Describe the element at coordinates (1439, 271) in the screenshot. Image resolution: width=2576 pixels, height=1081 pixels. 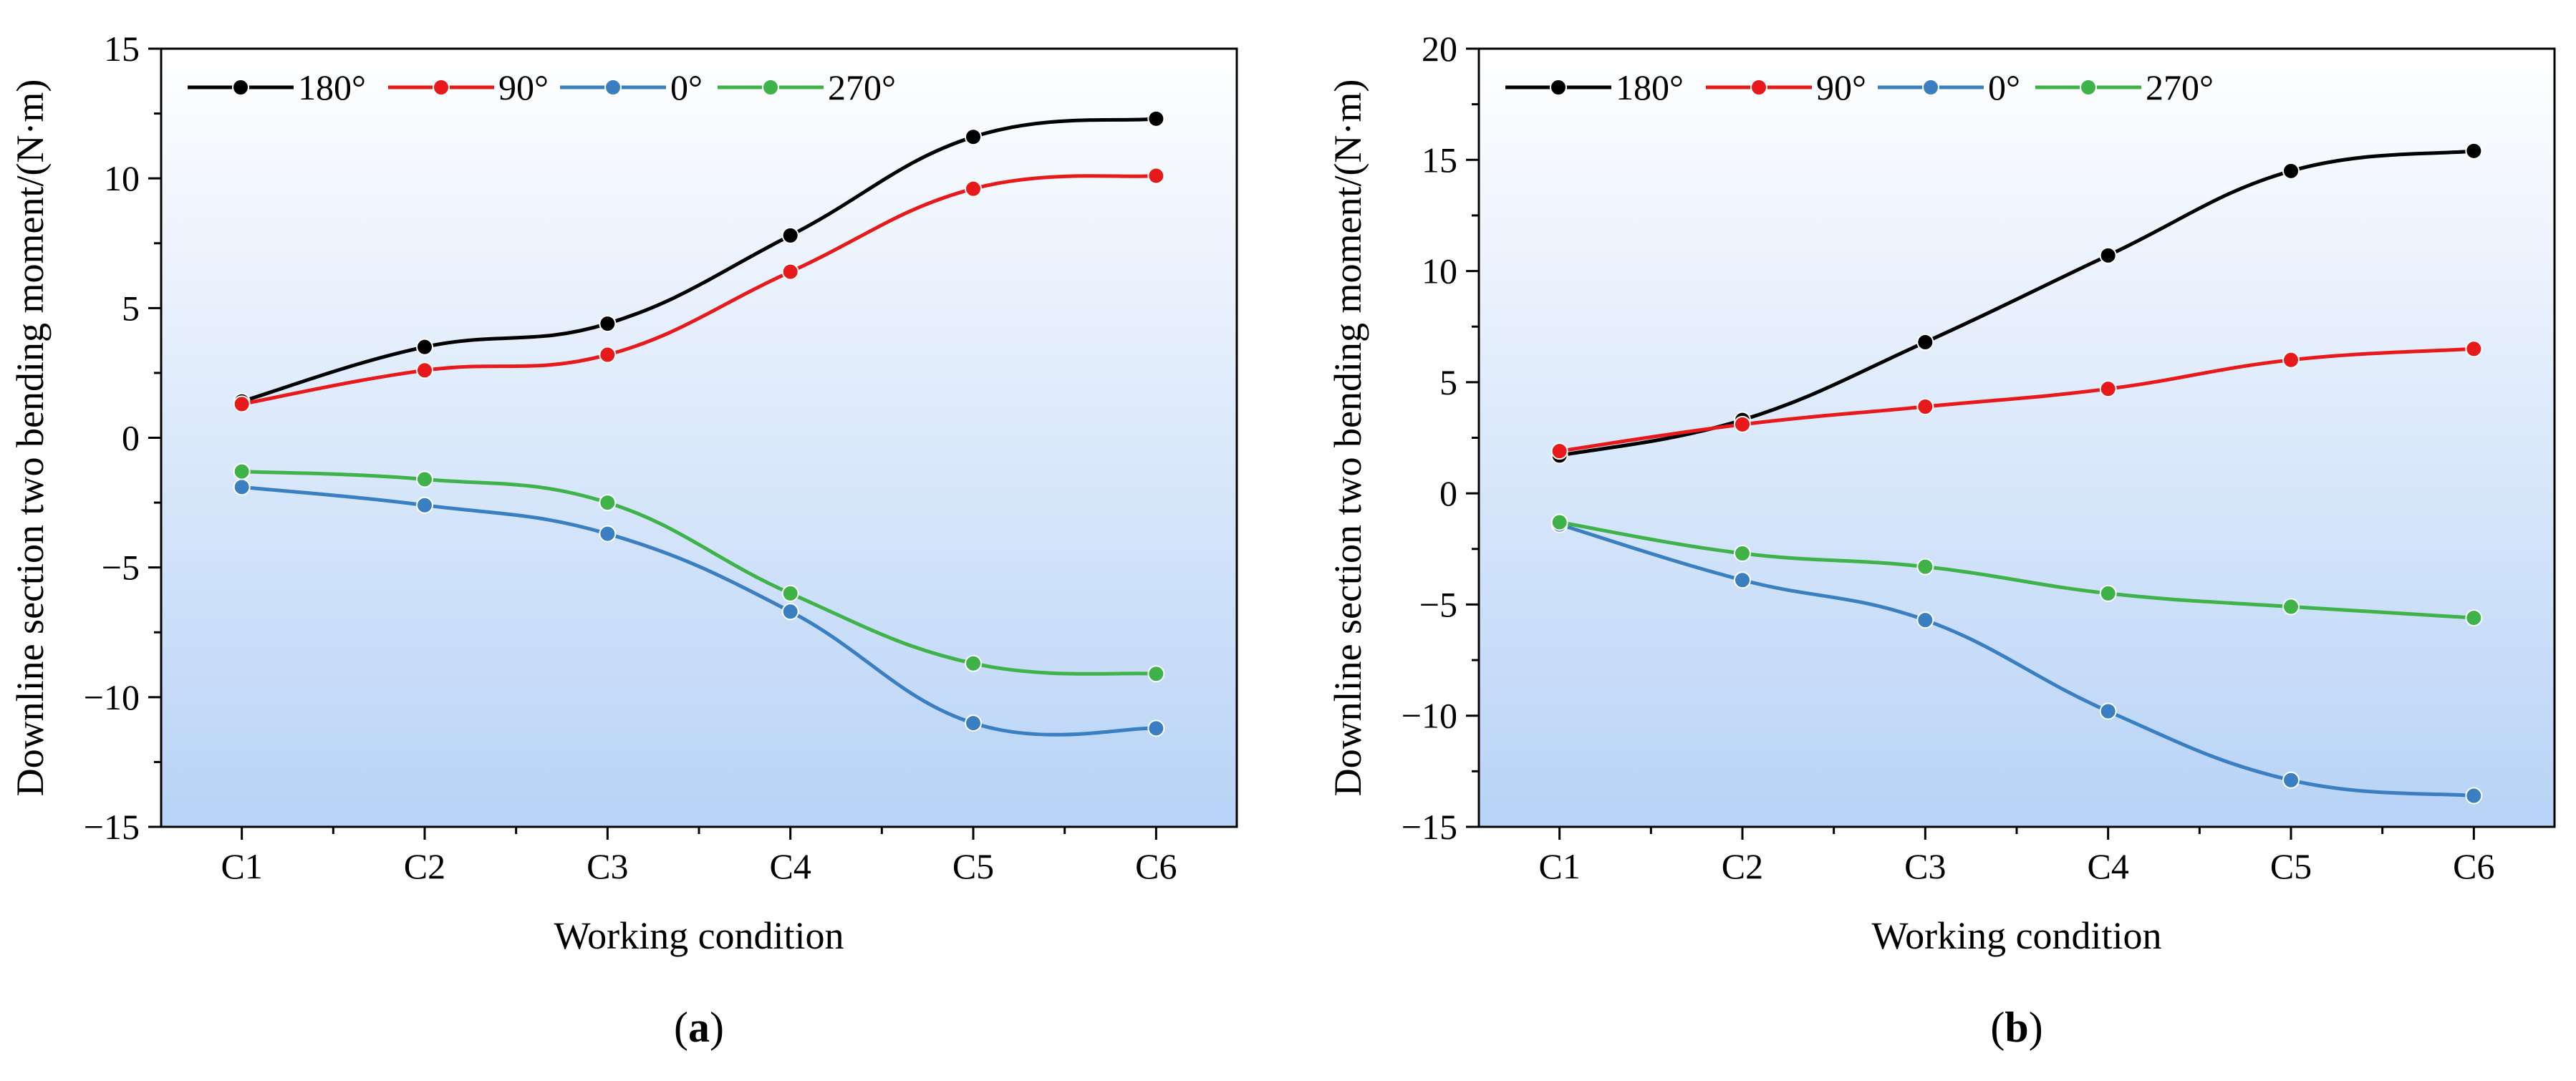
I see `y-tick-label: 10` at that location.